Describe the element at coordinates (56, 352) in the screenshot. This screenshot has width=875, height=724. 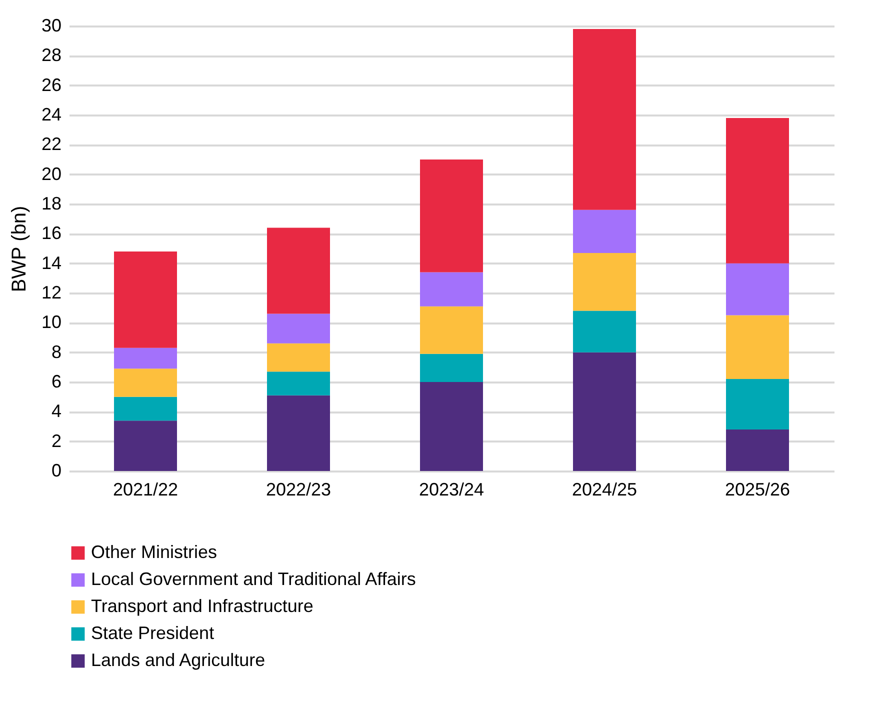
I see `y-tick-label: 8` at that location.